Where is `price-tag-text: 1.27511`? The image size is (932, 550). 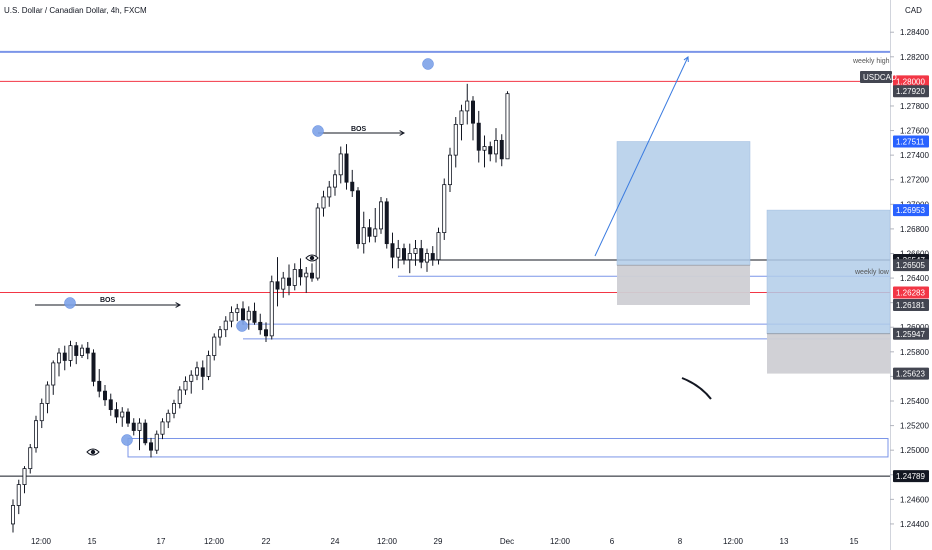
price-tag-text: 1.27511 is located at coordinates (910, 141).